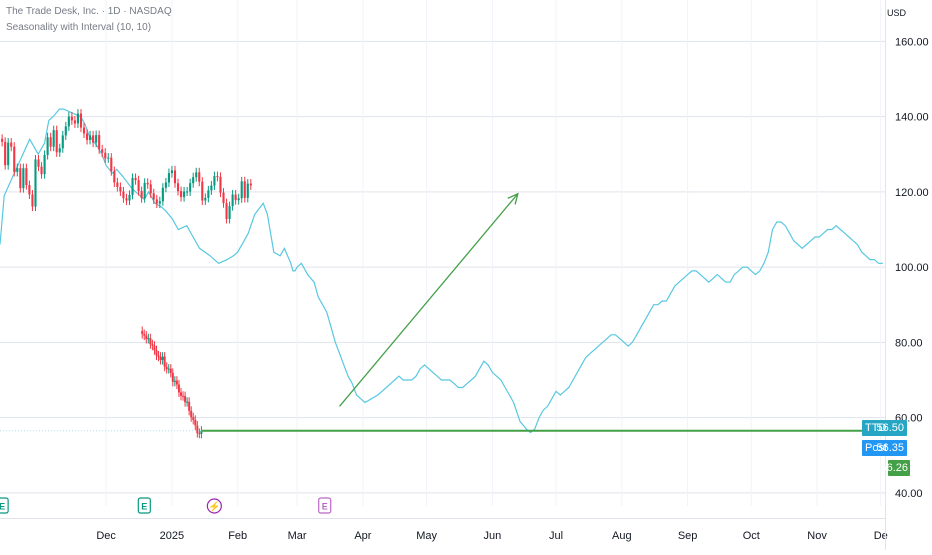  What do you see at coordinates (909, 343) in the screenshot?
I see `y-tick-label: 80.00` at bounding box center [909, 343].